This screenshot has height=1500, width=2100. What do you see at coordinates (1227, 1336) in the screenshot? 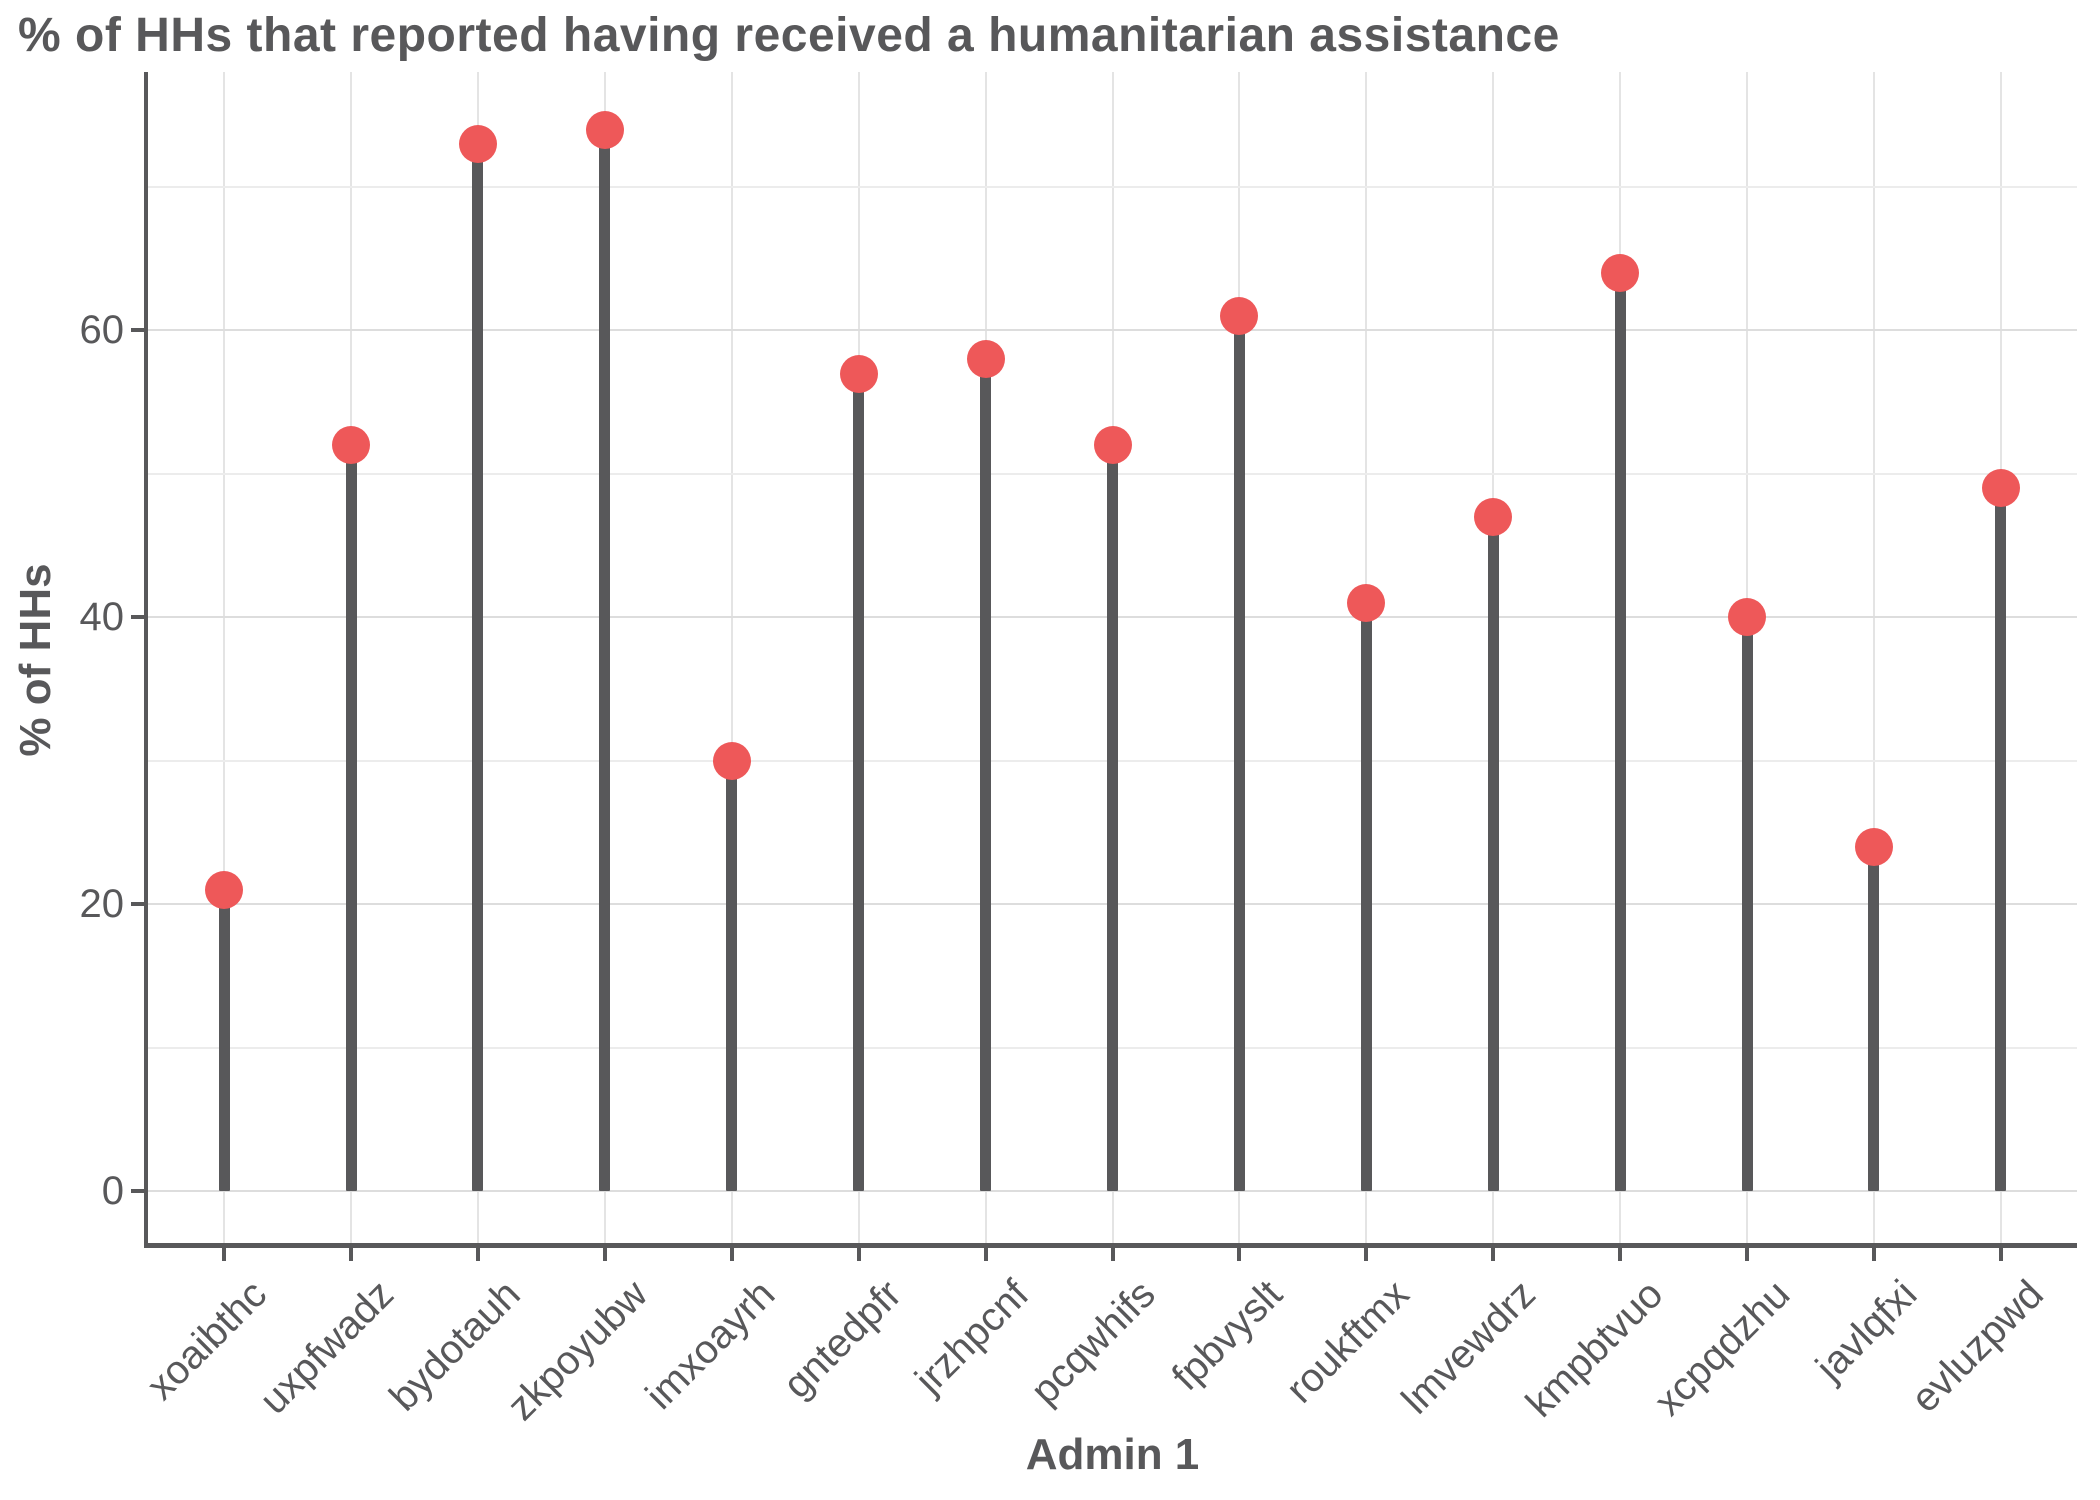
I see `x-tick-label: fpbvyslt` at bounding box center [1227, 1336].